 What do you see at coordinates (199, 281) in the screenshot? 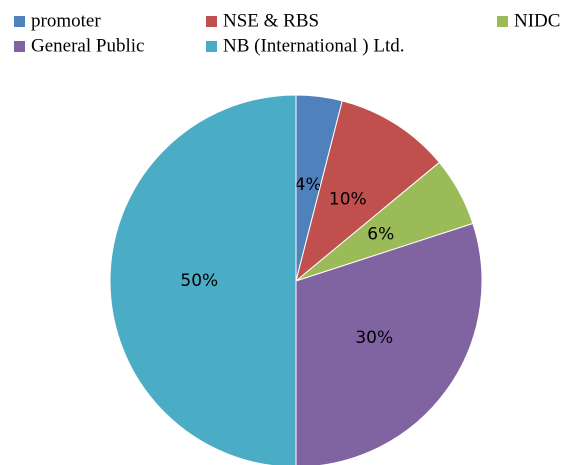
I see `data-label: 50%` at bounding box center [199, 281].